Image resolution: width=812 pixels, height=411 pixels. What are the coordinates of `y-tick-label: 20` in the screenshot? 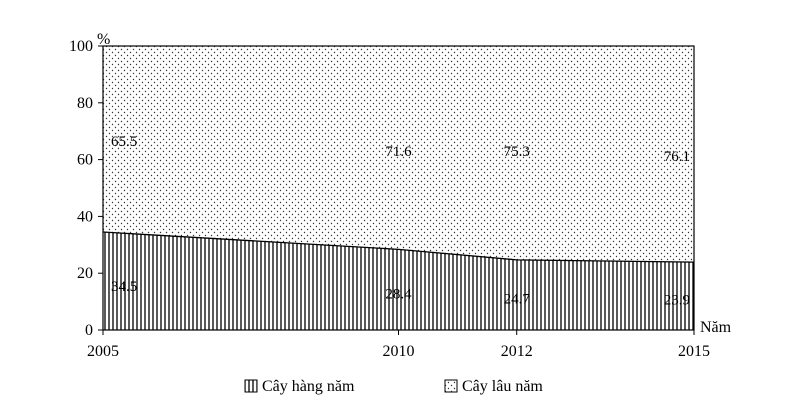 It's located at (85, 273).